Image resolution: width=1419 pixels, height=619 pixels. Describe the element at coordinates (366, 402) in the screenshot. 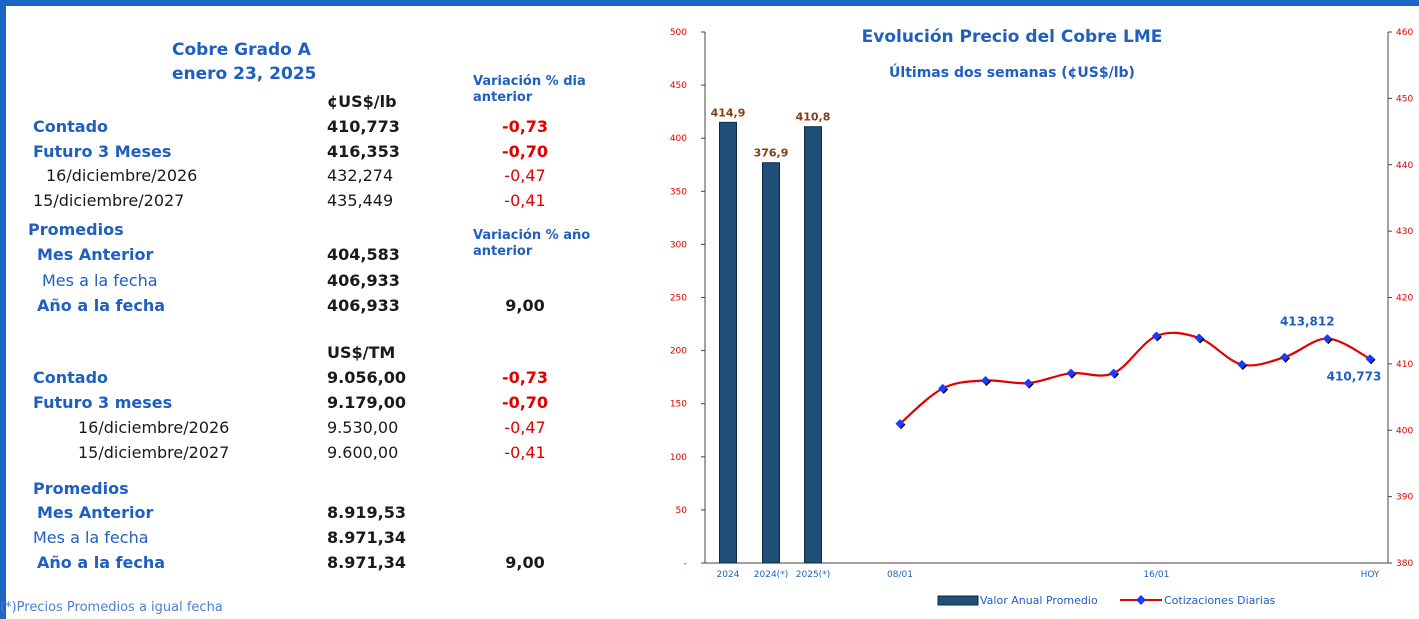

I see `row-value: 9.179,00` at that location.